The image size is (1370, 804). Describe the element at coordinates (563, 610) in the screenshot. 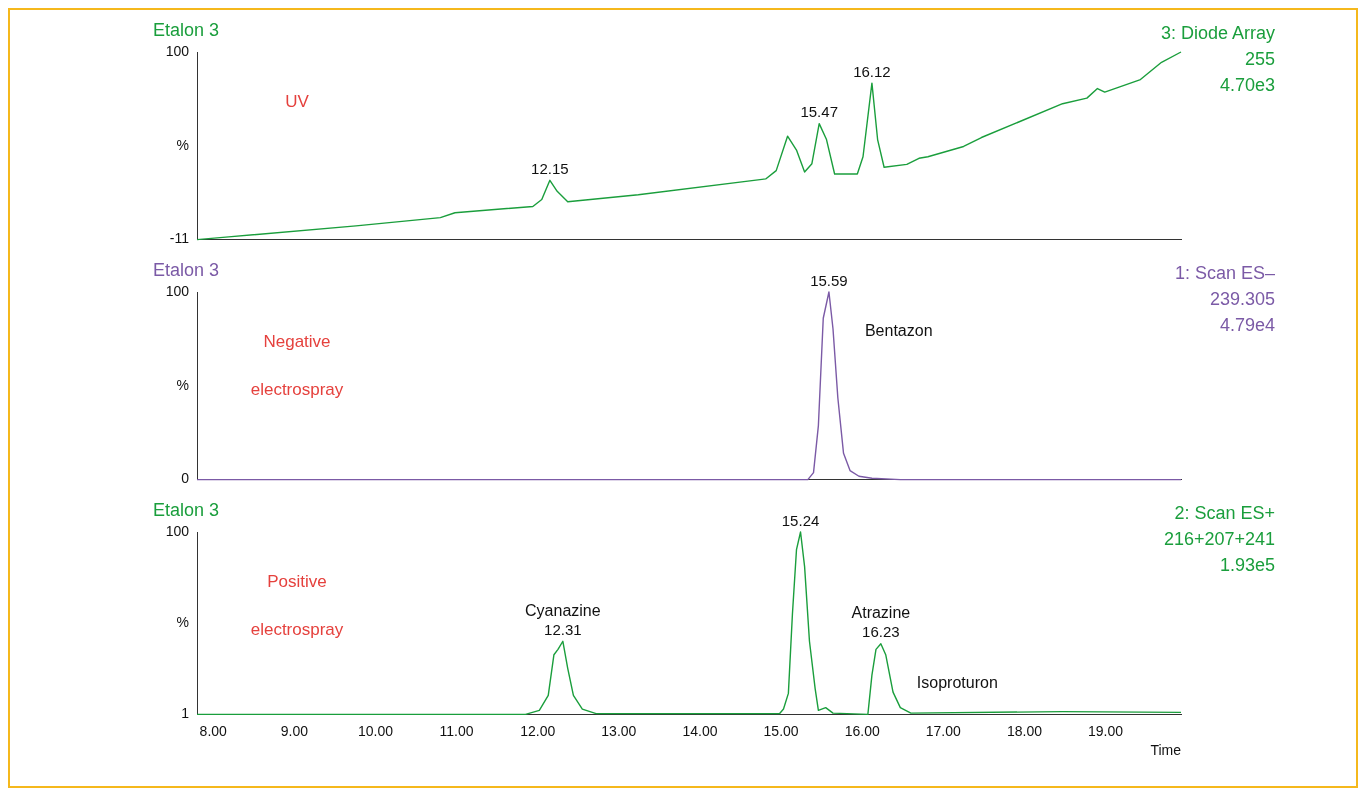

I see `annotation: Cyanazine` at that location.